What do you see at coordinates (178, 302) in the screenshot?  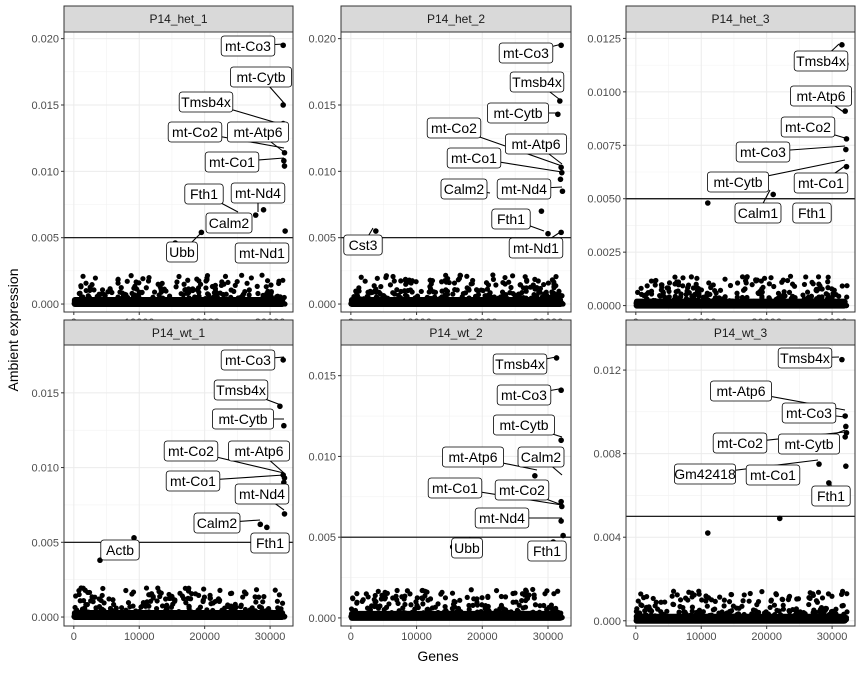 I see `dense-point-band` at bounding box center [178, 302].